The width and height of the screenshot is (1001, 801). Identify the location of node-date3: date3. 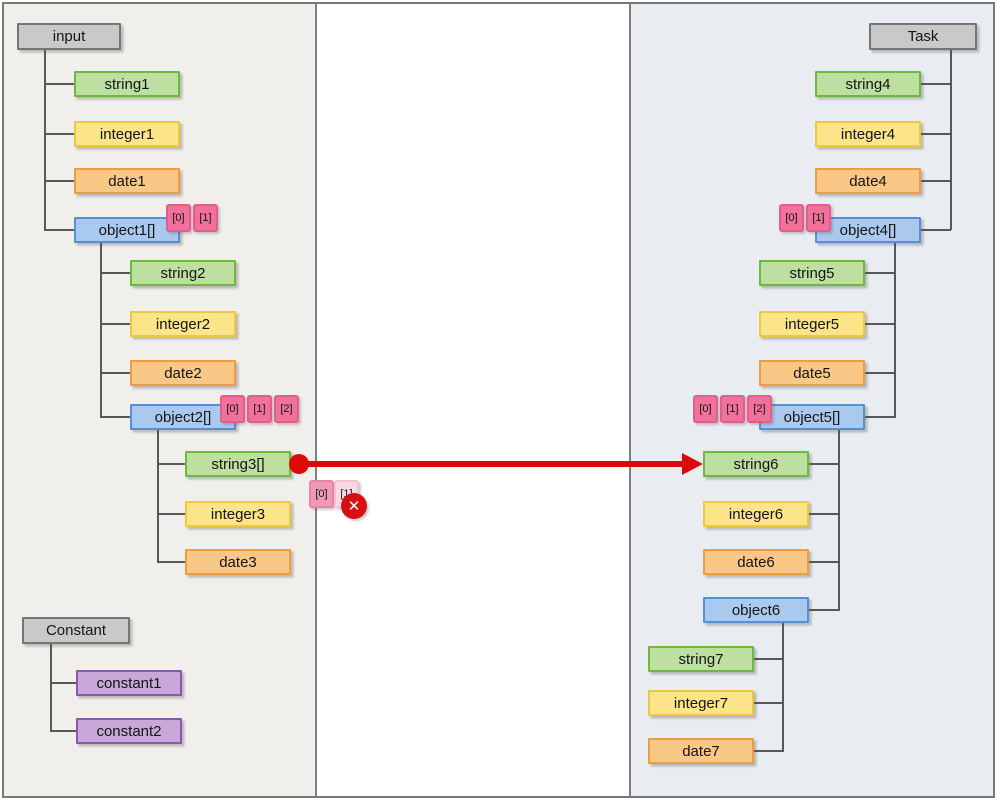
(238, 562).